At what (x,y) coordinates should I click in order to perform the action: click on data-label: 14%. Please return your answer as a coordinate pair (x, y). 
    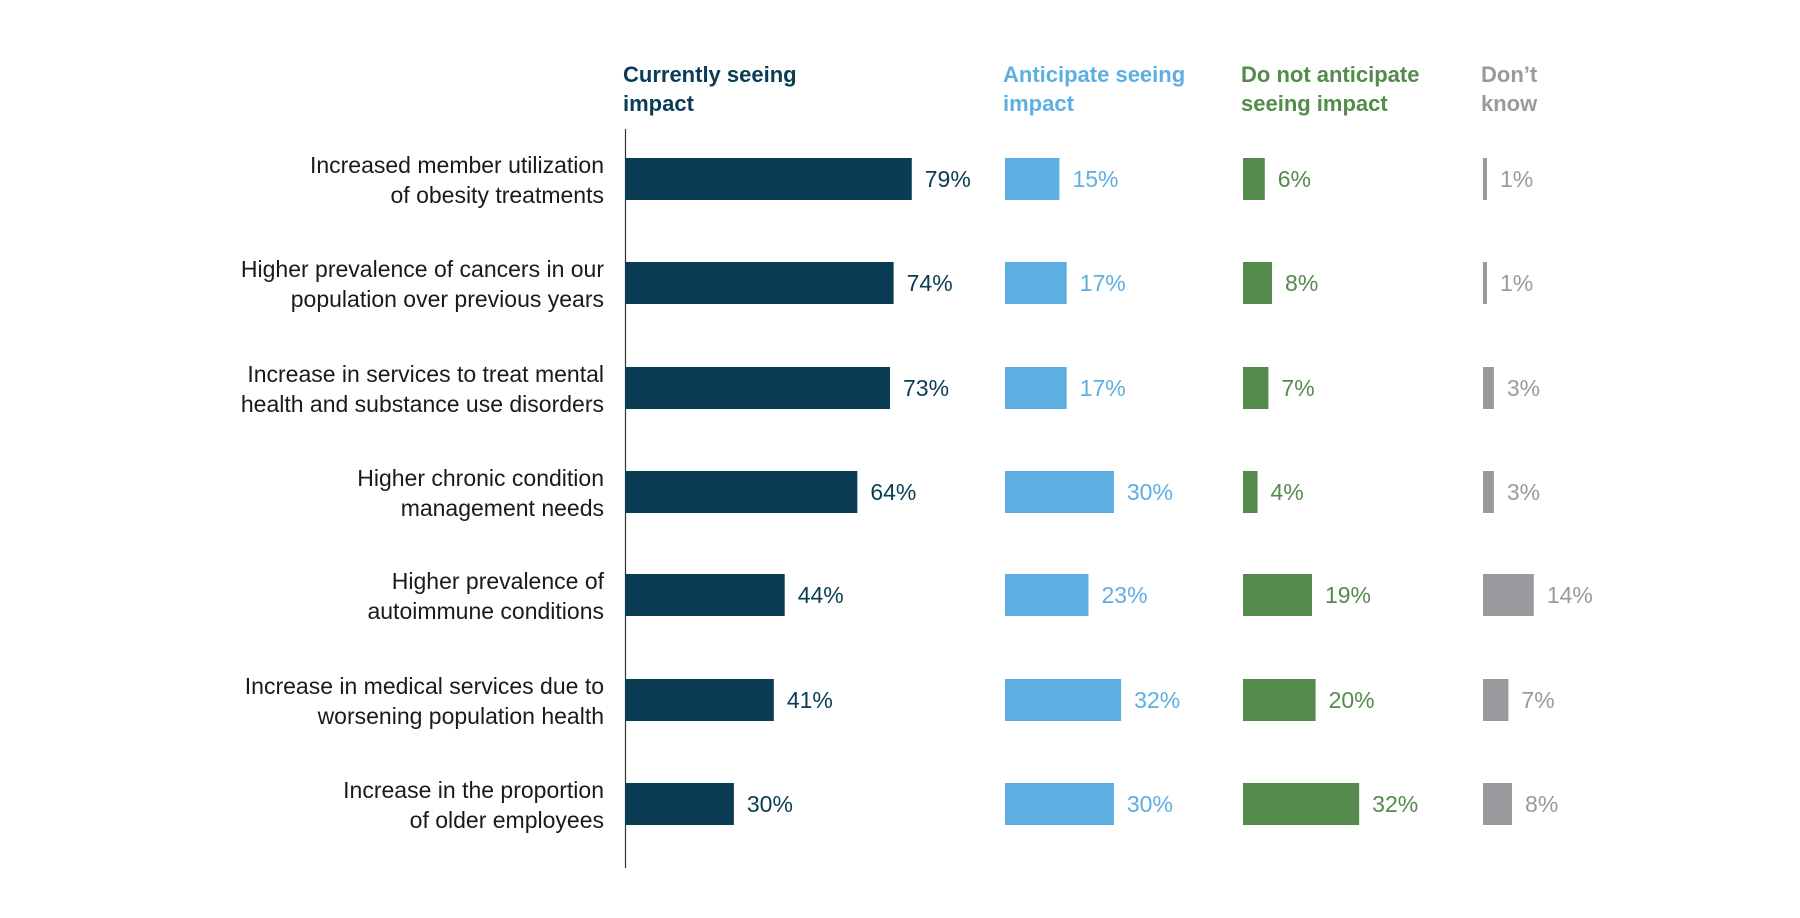
    Looking at the image, I should click on (1570, 595).